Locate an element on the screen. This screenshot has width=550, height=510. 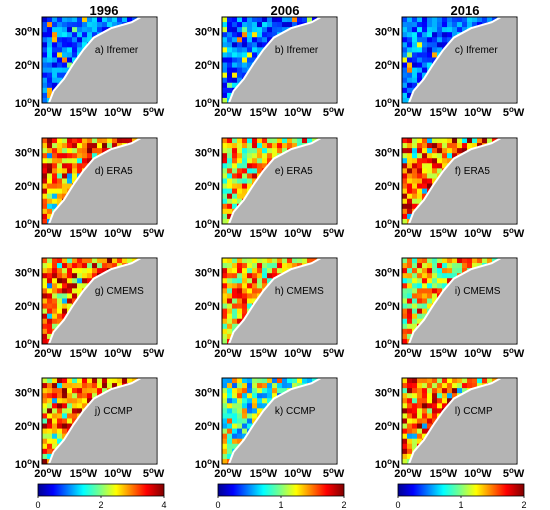
panel-label: h) CMEMS is located at coordinates (299, 291).